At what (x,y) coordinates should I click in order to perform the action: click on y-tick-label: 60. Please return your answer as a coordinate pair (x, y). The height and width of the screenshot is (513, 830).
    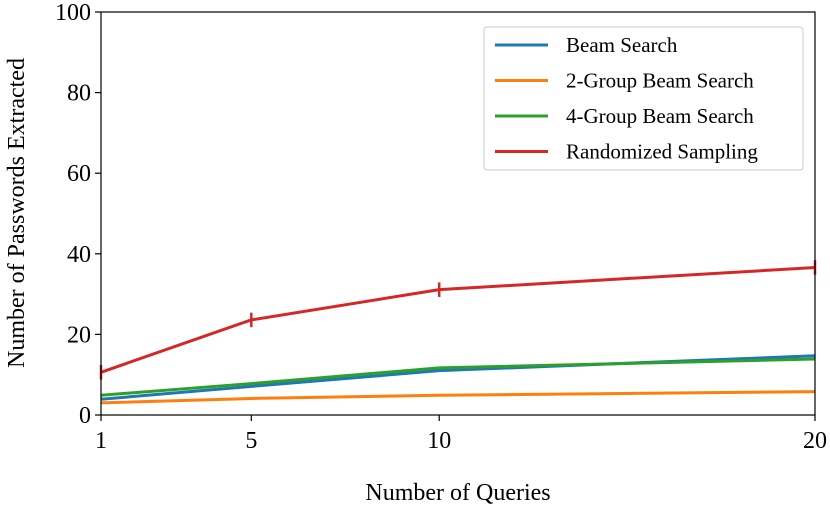
    Looking at the image, I should click on (79, 174).